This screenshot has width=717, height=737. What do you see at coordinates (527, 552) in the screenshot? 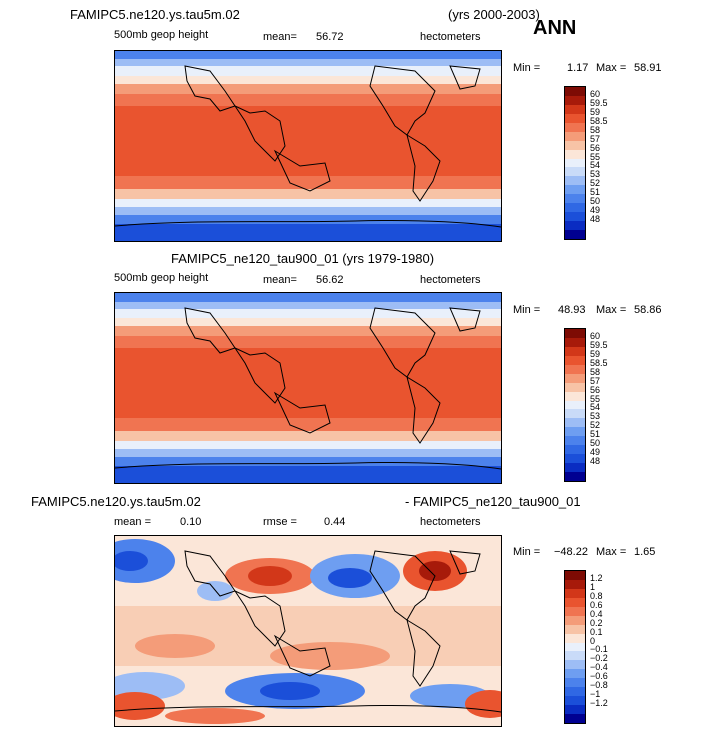
I see `panel3-min-label: Min =` at bounding box center [527, 552].